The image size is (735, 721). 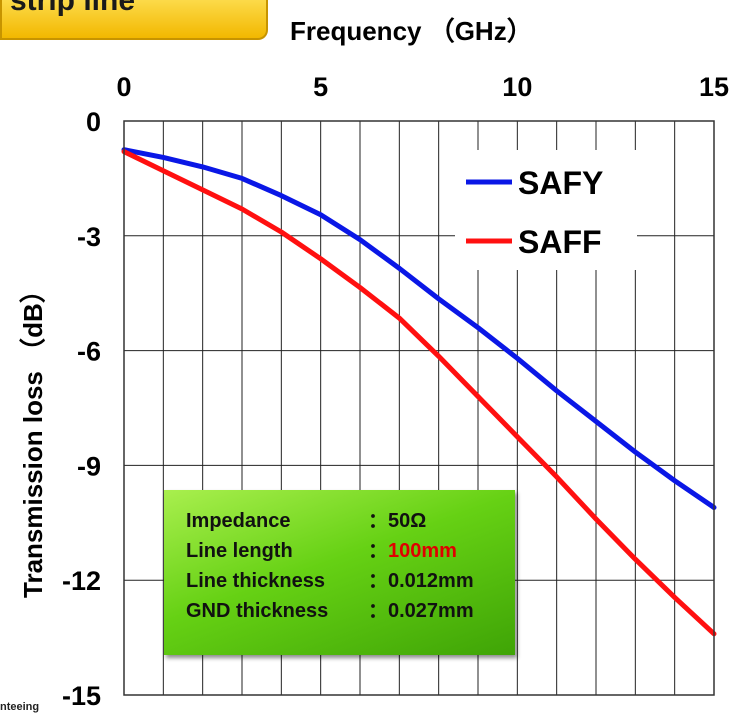 I want to click on info-row: Line thickness ：0.012mm, so click(x=350, y=581).